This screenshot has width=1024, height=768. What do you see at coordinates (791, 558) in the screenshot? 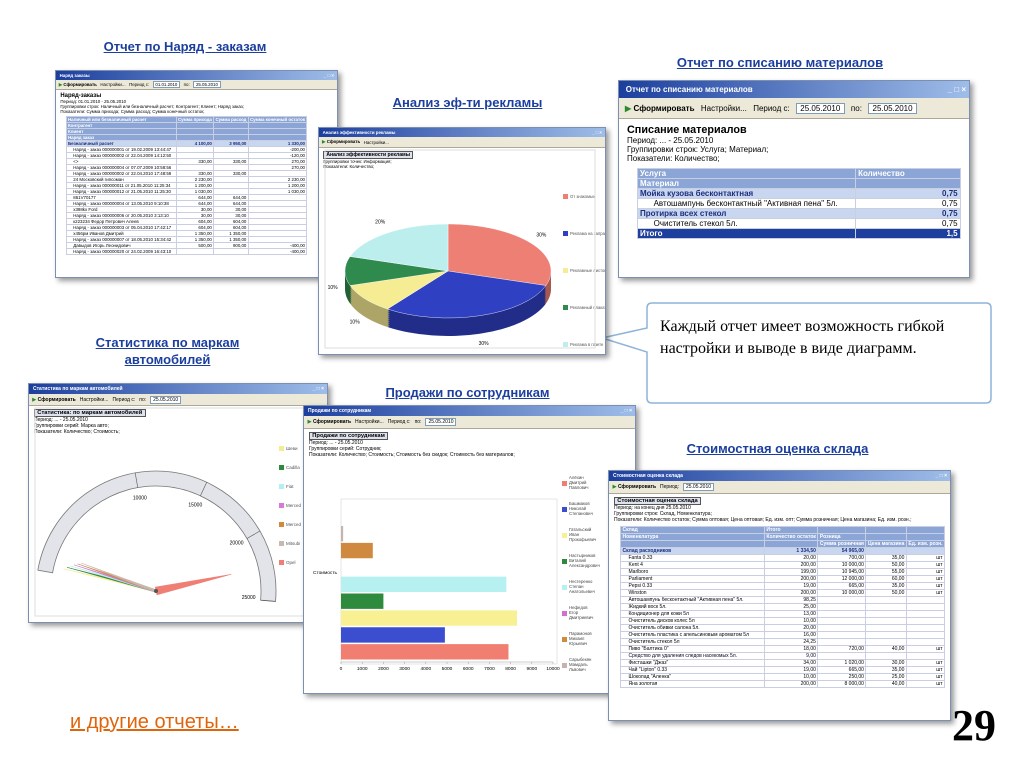
I see `table-cell: 20,00` at bounding box center [791, 558].